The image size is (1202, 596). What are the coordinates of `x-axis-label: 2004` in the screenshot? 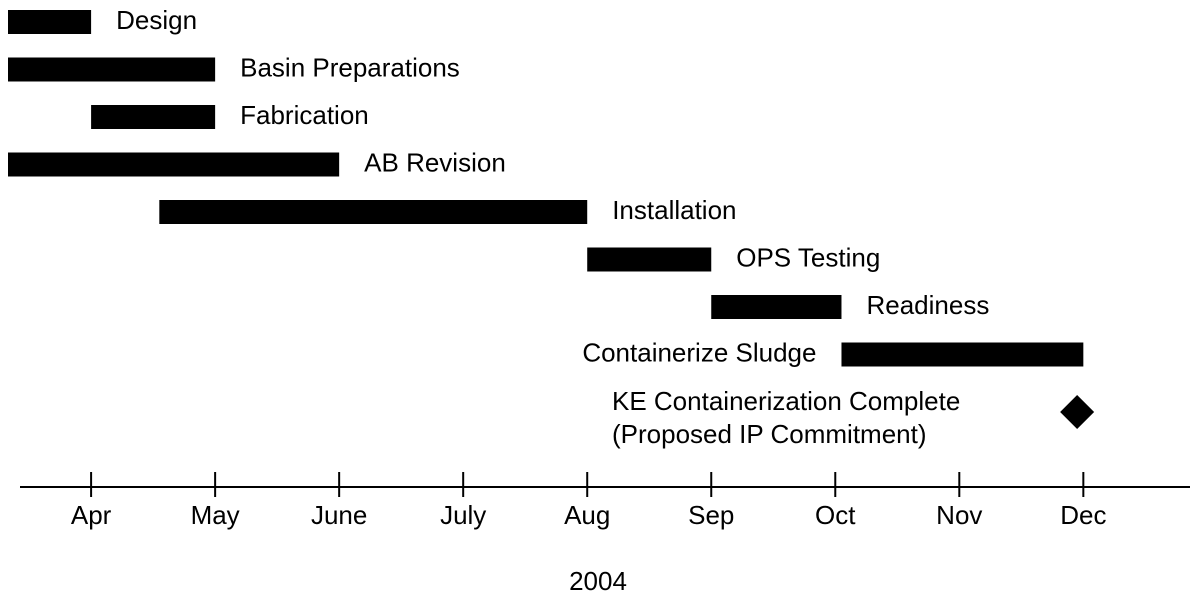 It's located at (598, 581).